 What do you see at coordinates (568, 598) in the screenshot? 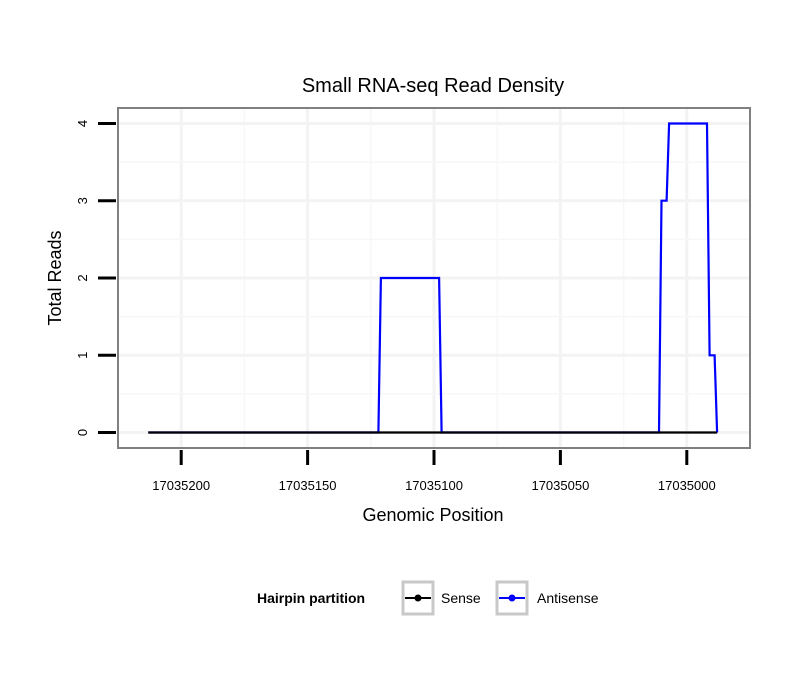
I see `legend-label-antisense: Antisense` at bounding box center [568, 598].